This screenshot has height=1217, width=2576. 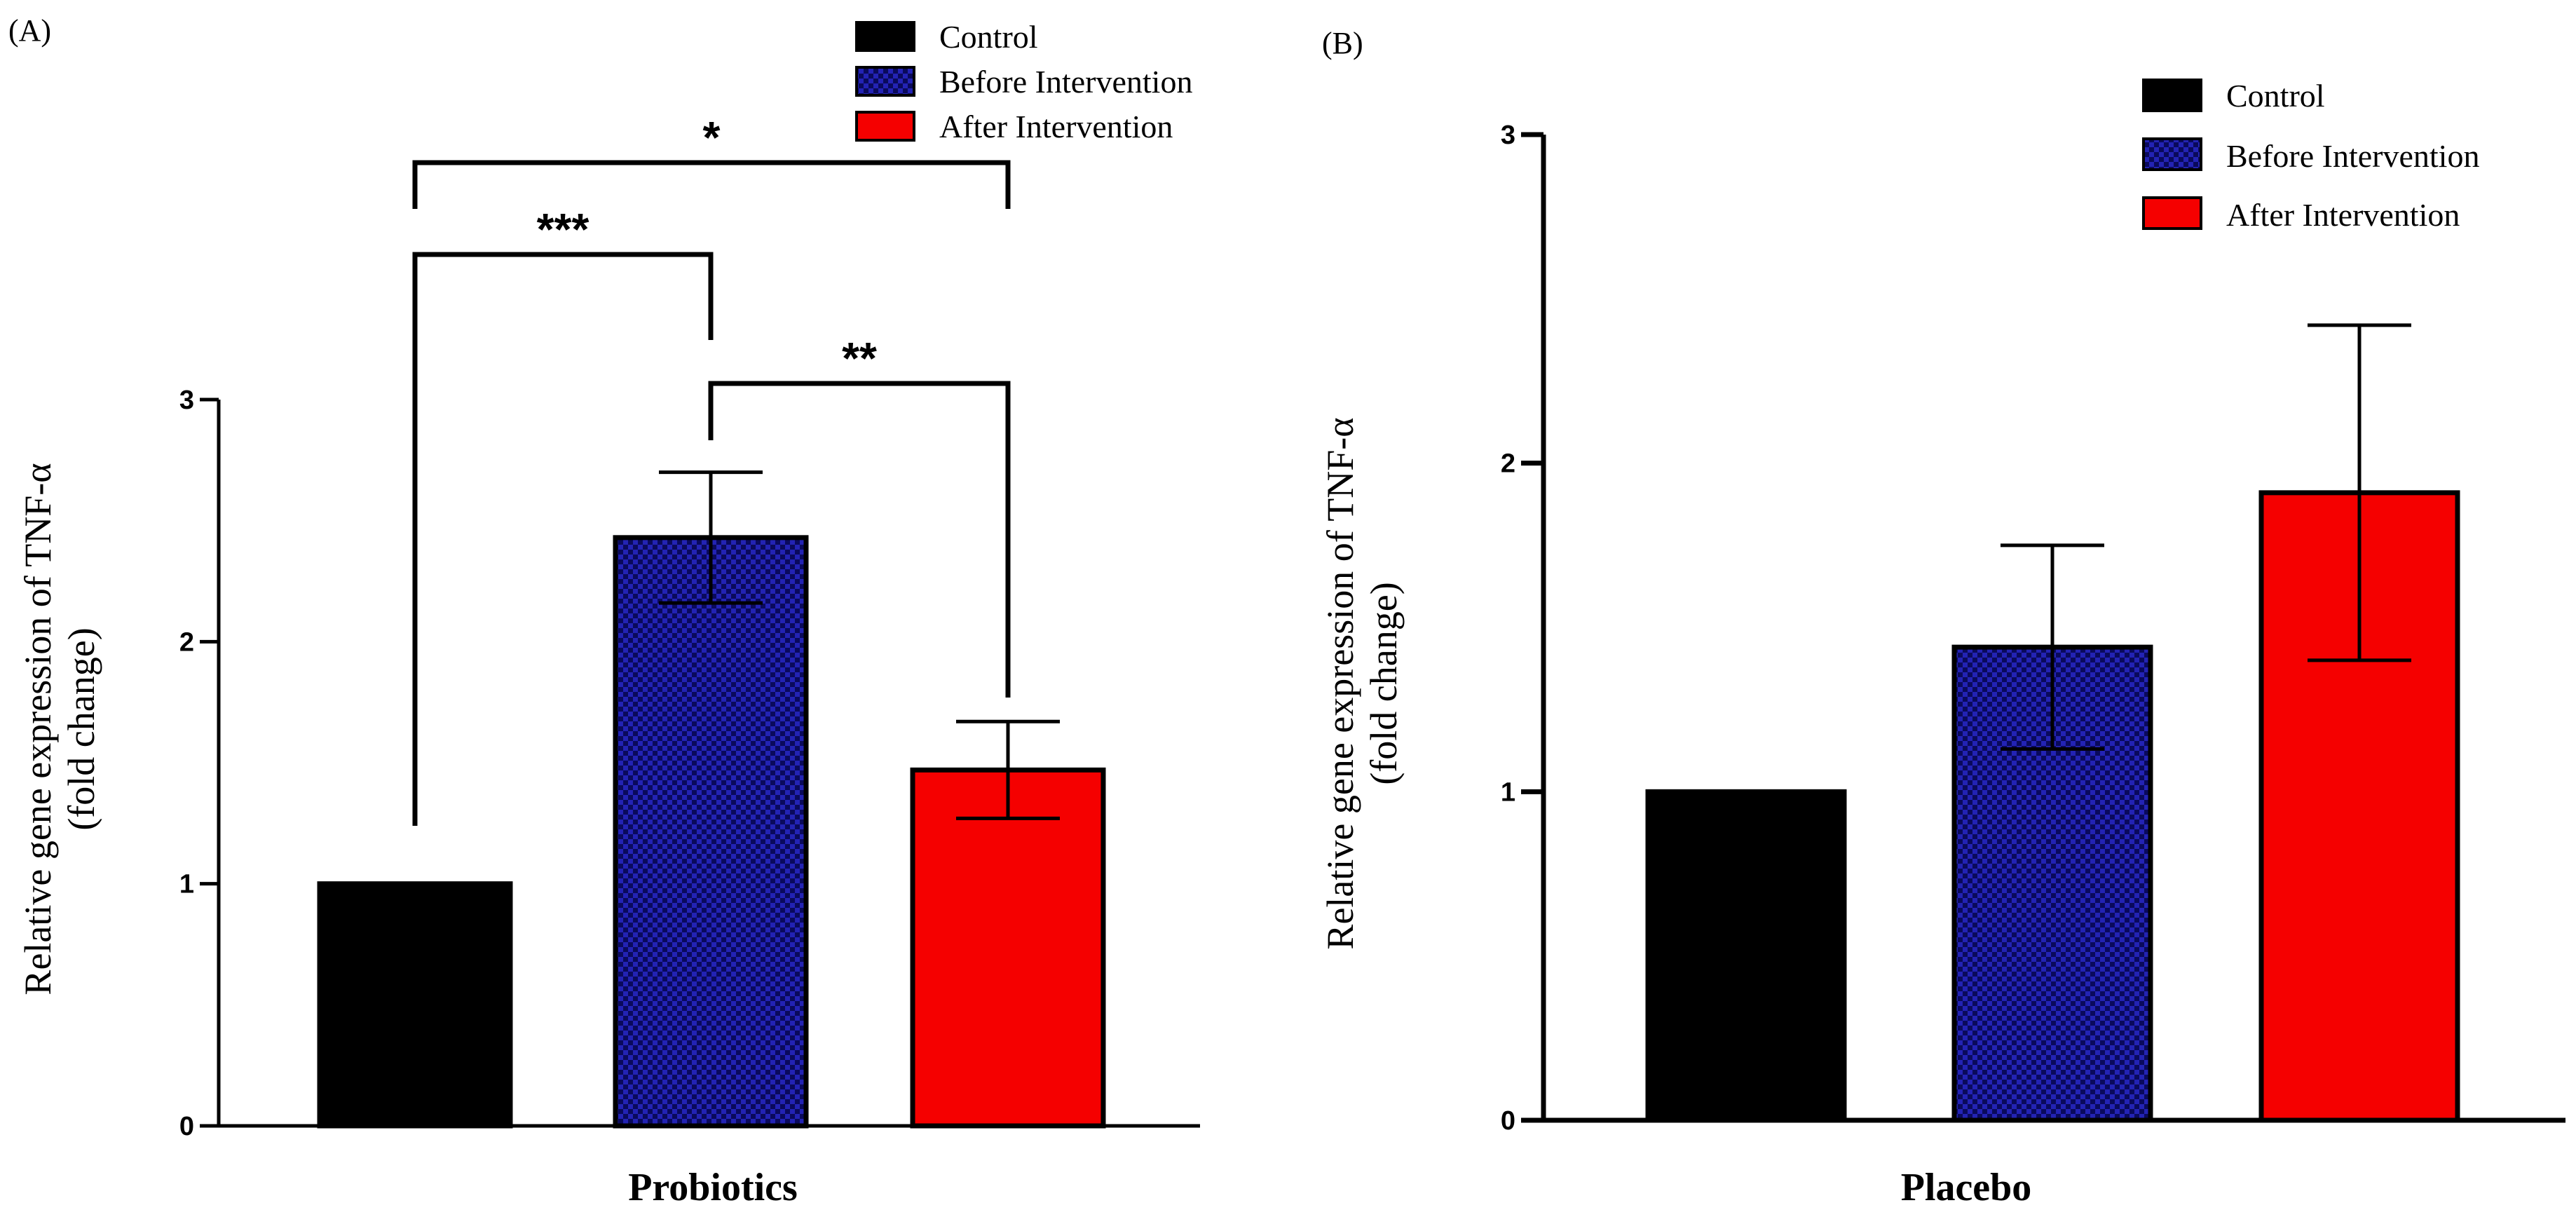 What do you see at coordinates (1967, 1187) in the screenshot?
I see `panel-b-xlabel: Placebo` at bounding box center [1967, 1187].